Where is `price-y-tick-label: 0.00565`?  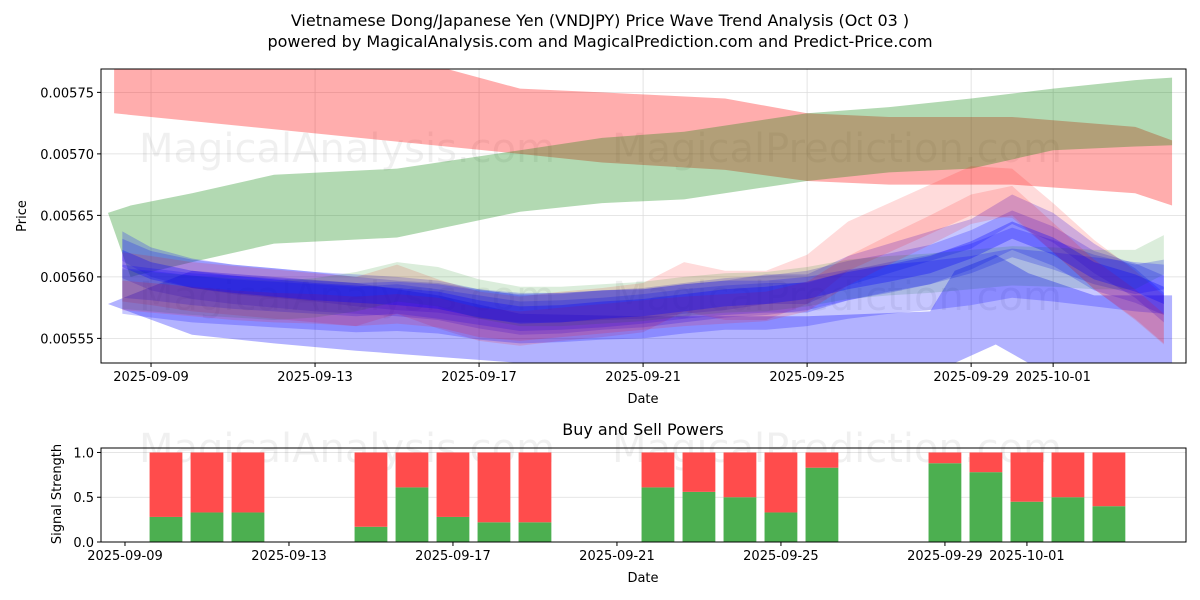 price-y-tick-label: 0.00565 is located at coordinates (67, 216).